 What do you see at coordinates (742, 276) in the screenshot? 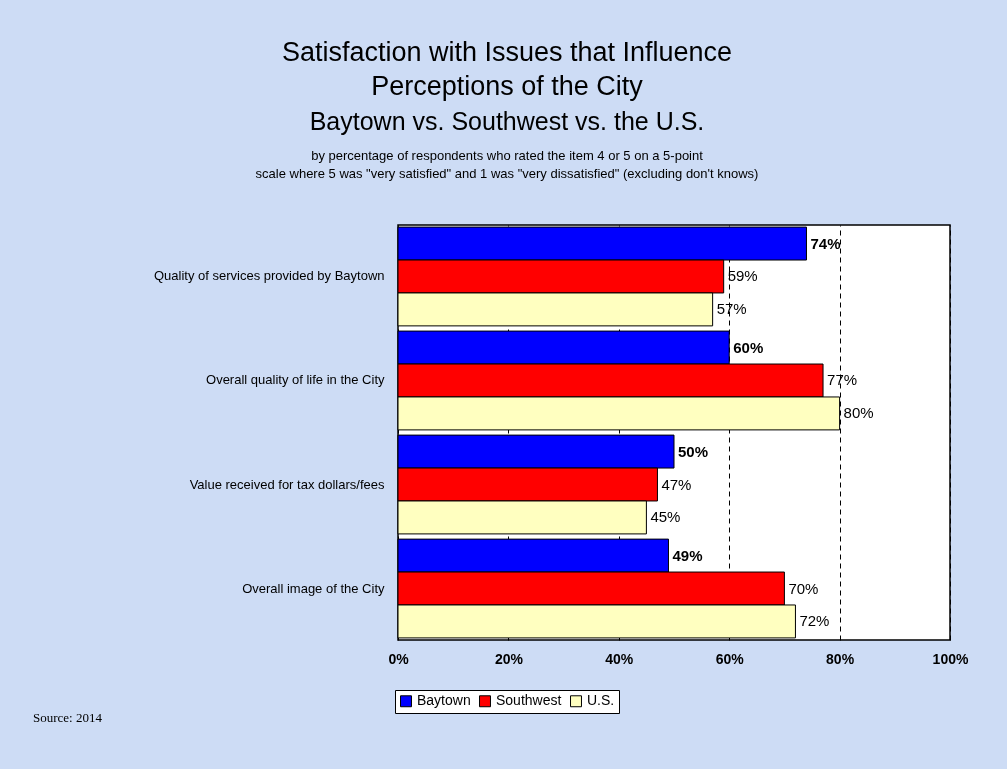
I see `data-label: 59%` at bounding box center [742, 276].